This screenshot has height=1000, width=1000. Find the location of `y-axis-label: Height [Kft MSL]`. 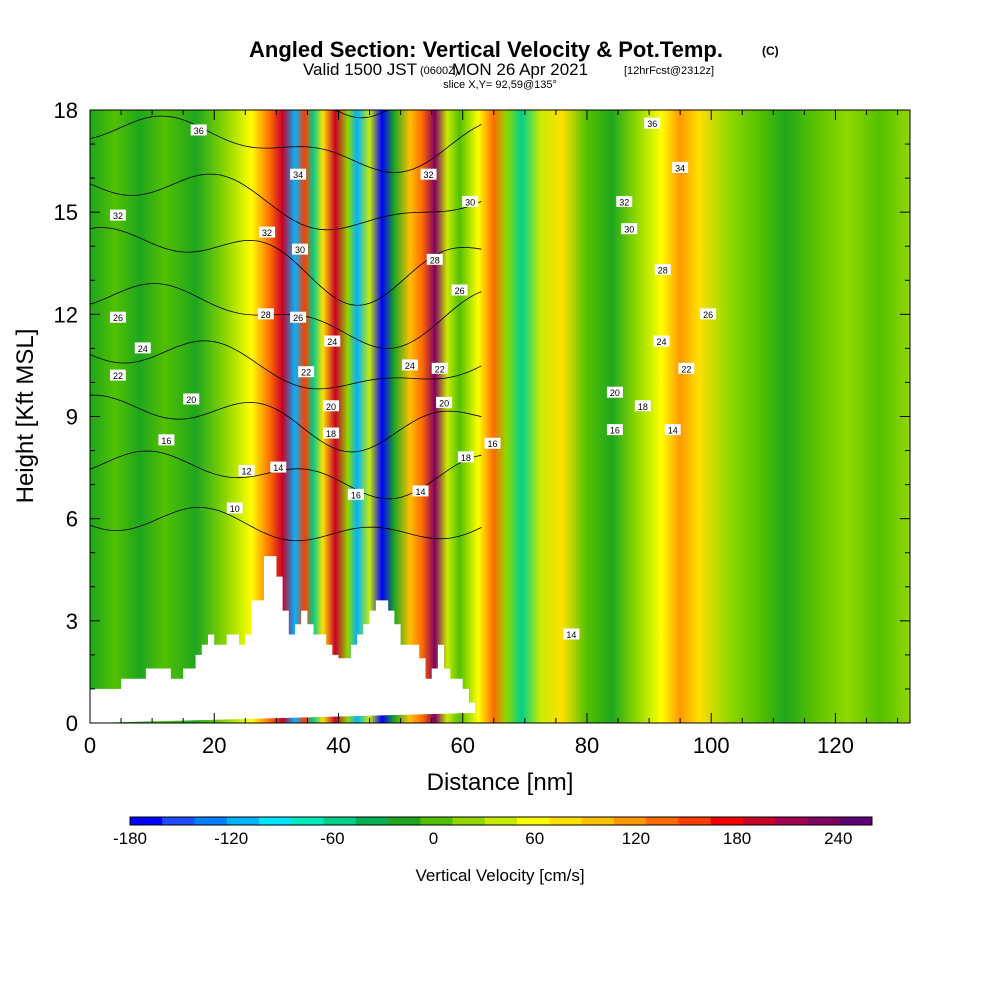

y-axis-label: Height [Kft MSL] is located at coordinates (25, 416).